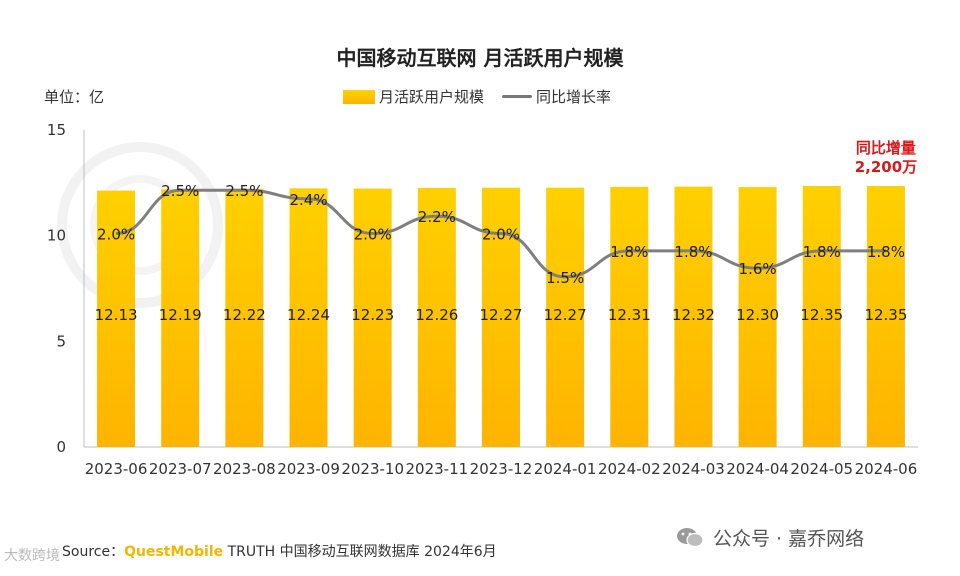 Image resolution: width=960 pixels, height=576 pixels. What do you see at coordinates (690, 537) in the screenshot?
I see `wechat-icon` at bounding box center [690, 537].